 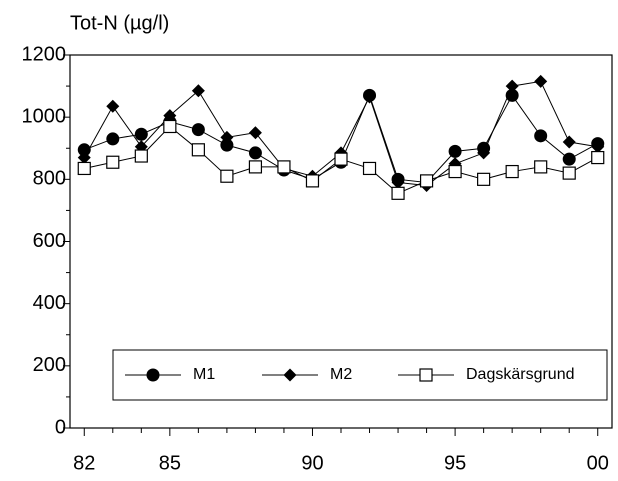 I want to click on y-tick-label: 0, so click(x=60, y=427).